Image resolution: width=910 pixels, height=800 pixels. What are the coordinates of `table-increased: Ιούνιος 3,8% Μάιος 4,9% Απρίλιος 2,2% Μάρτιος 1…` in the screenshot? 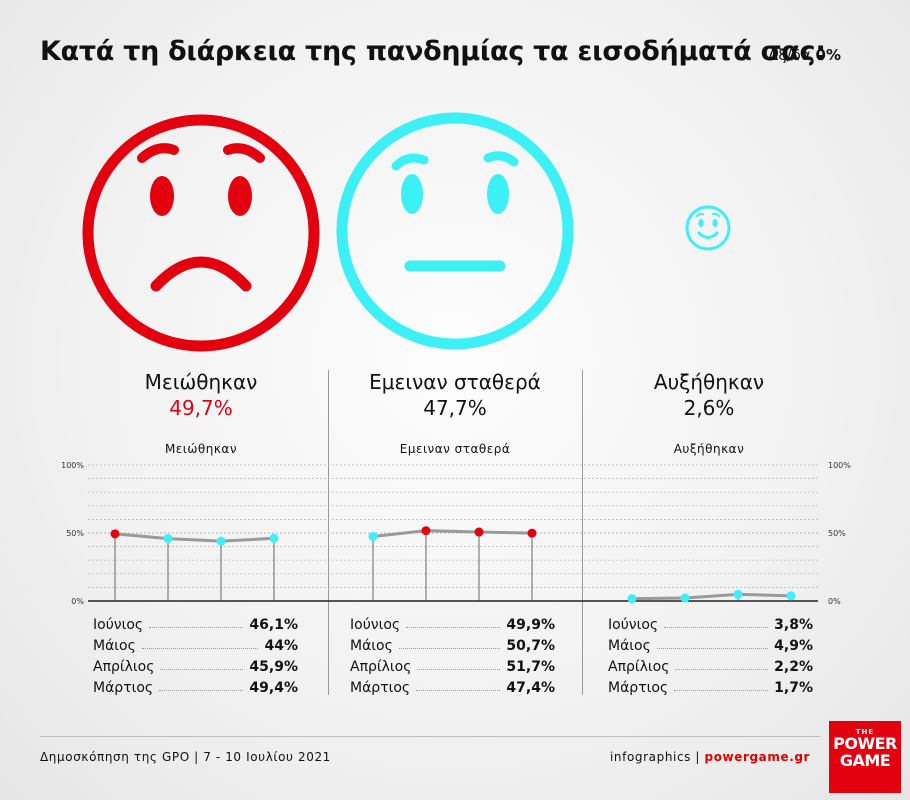 It's located at (710, 654).